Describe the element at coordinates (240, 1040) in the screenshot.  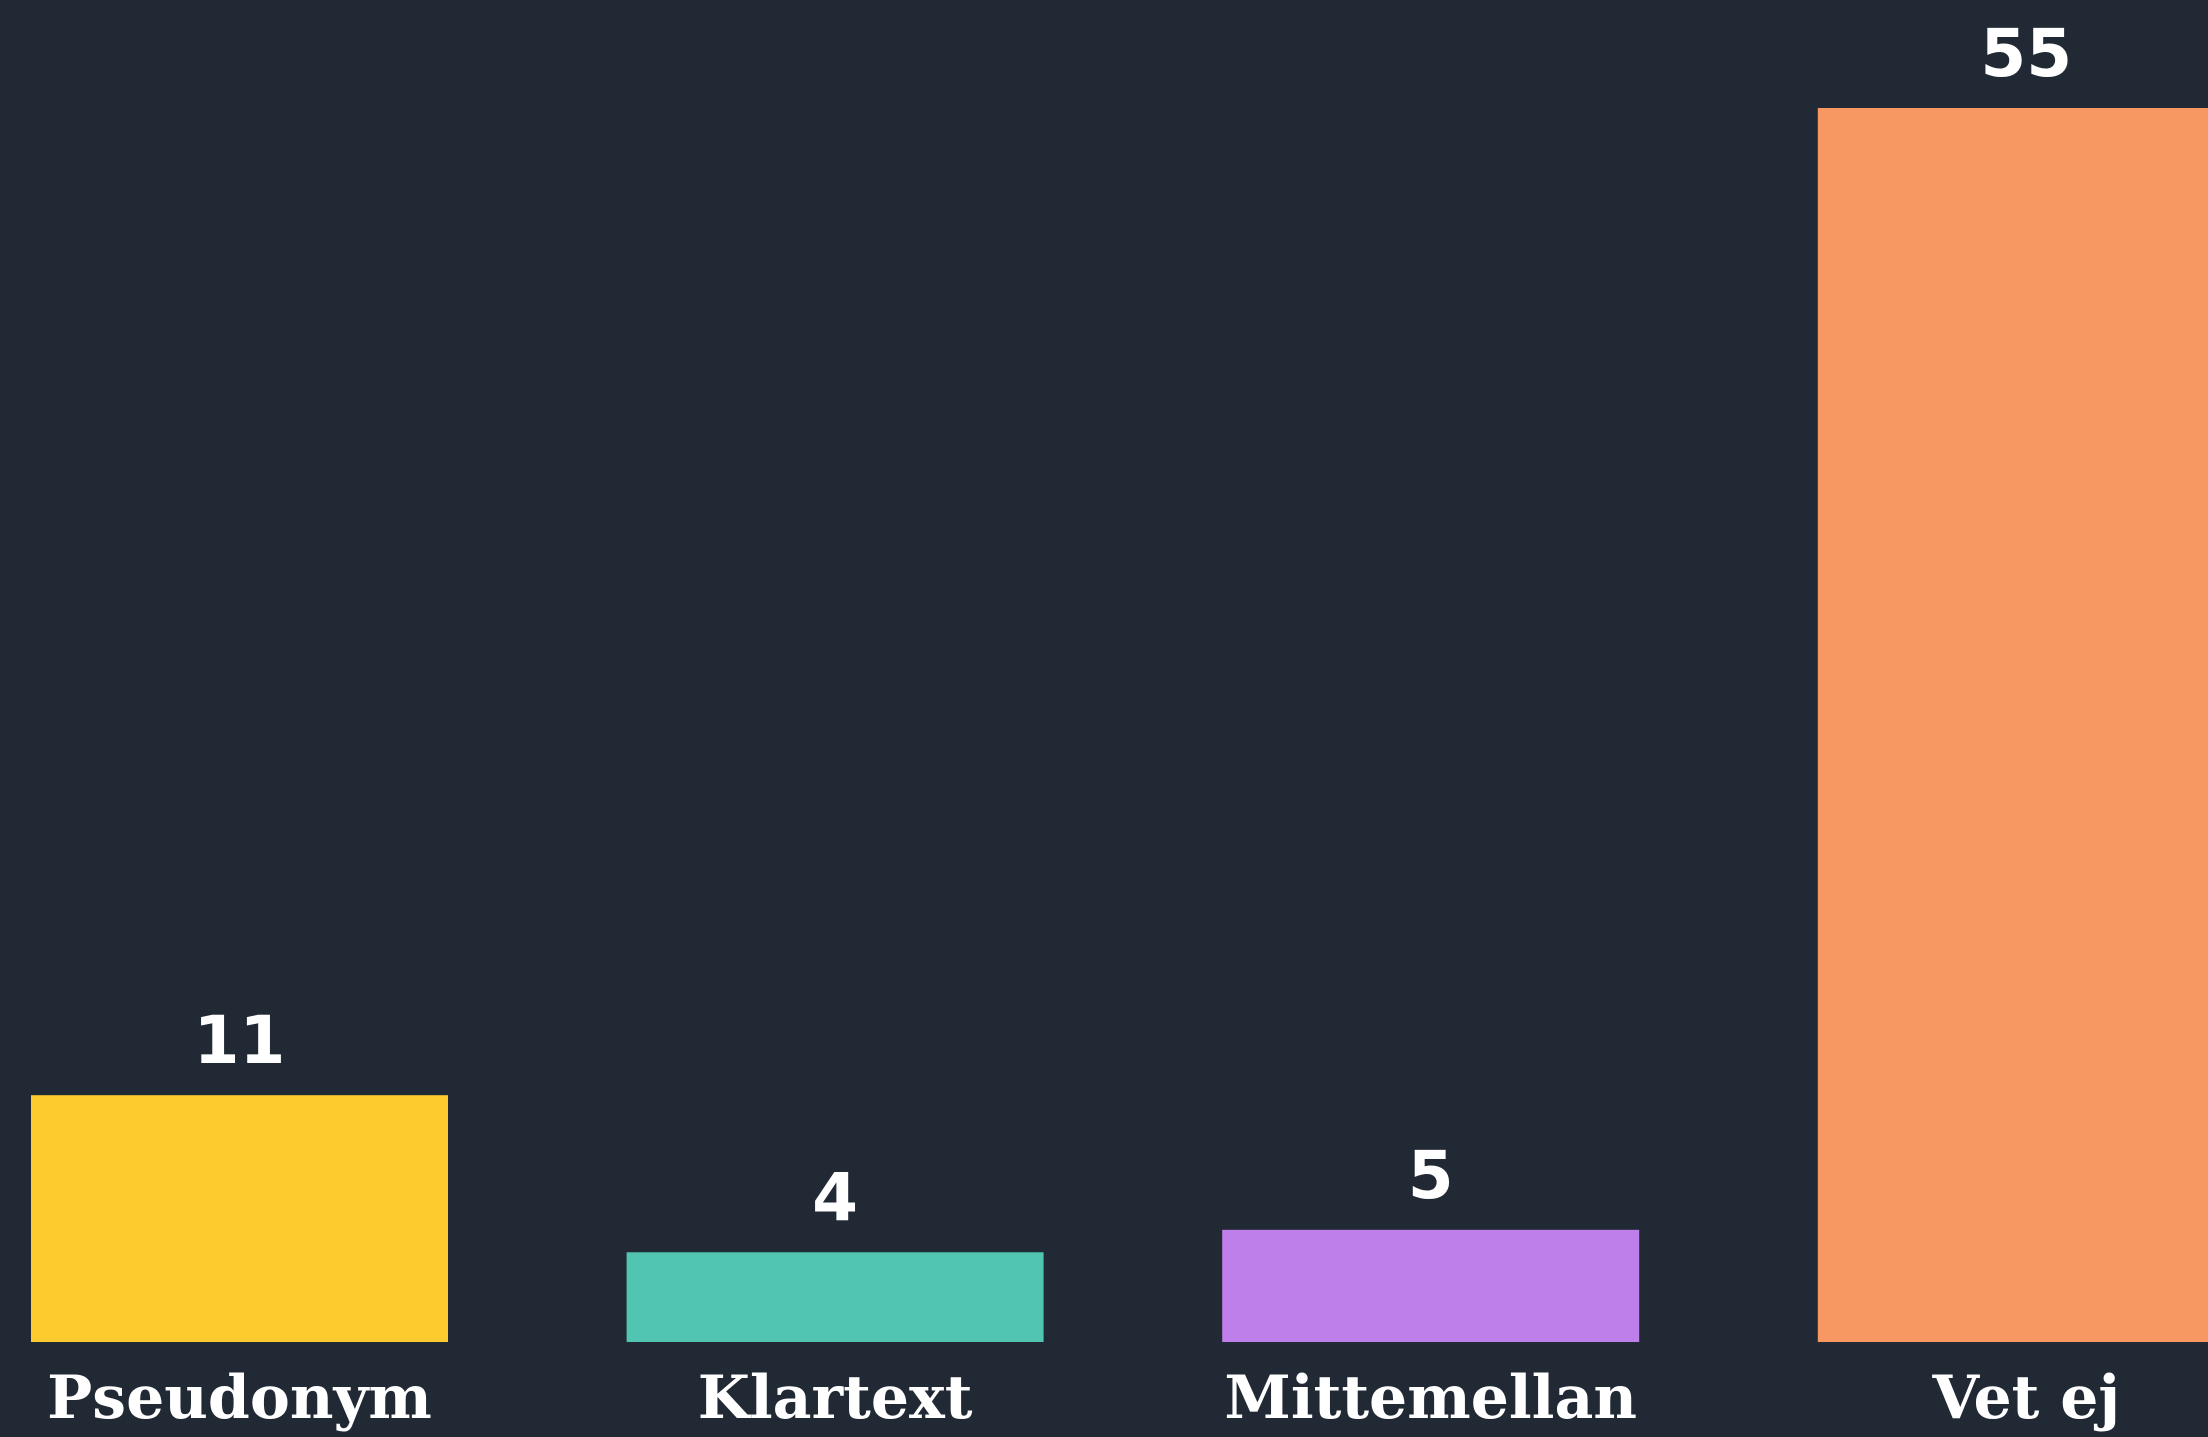
I see `value-label: 11` at that location.